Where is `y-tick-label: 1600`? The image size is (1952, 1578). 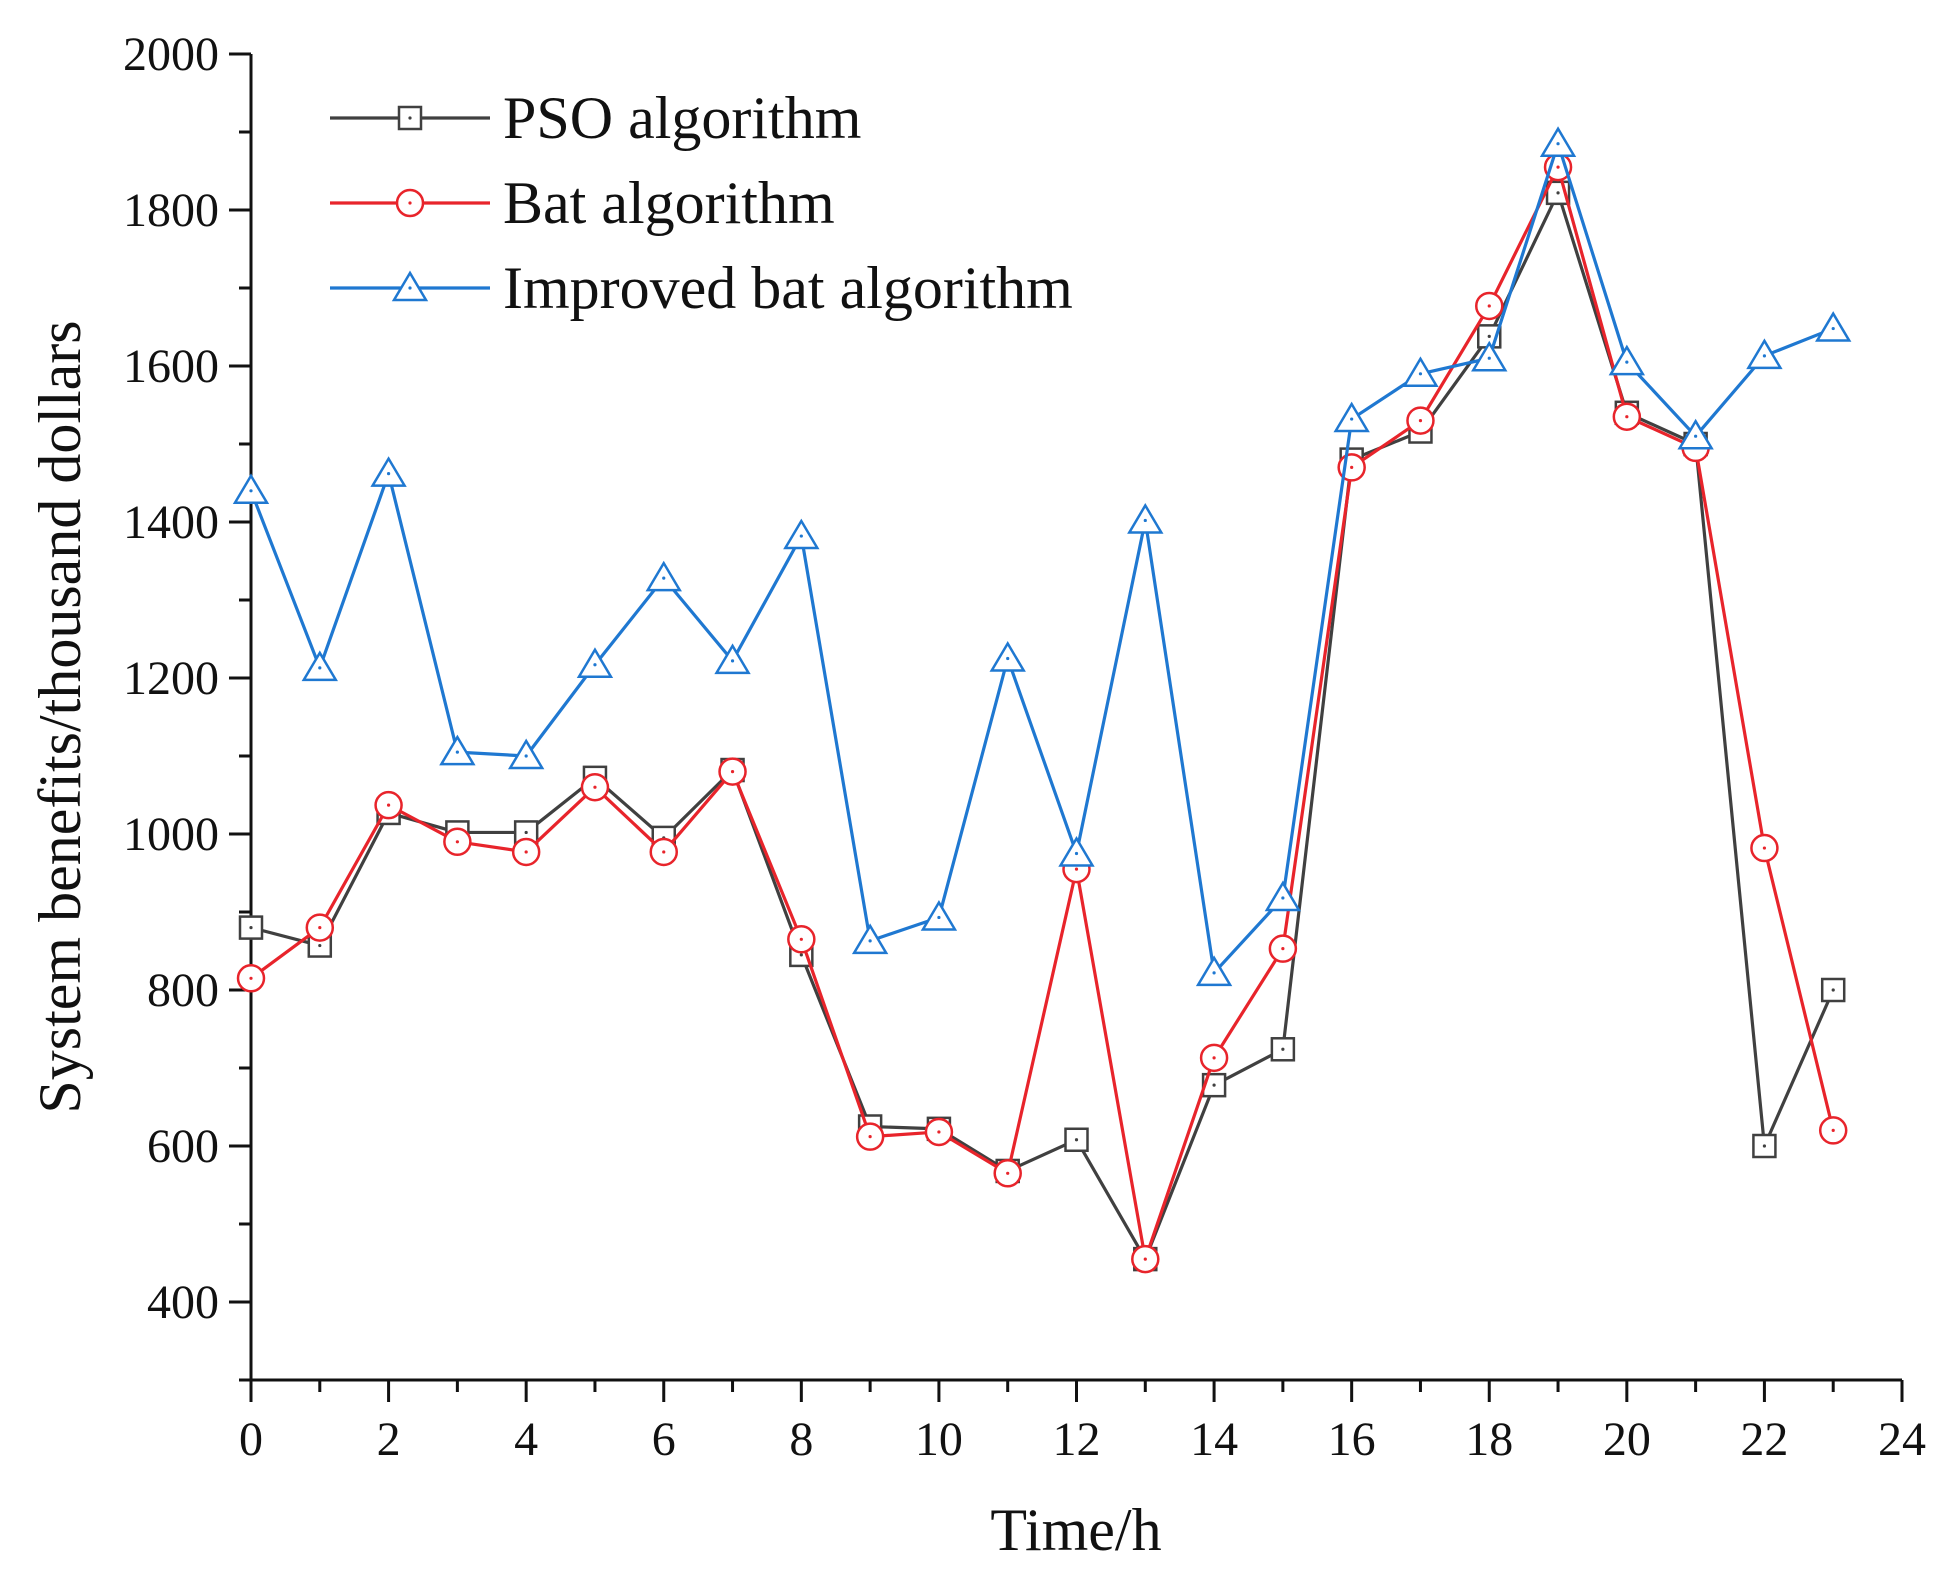 y-tick-label: 1600 is located at coordinates (171, 366).